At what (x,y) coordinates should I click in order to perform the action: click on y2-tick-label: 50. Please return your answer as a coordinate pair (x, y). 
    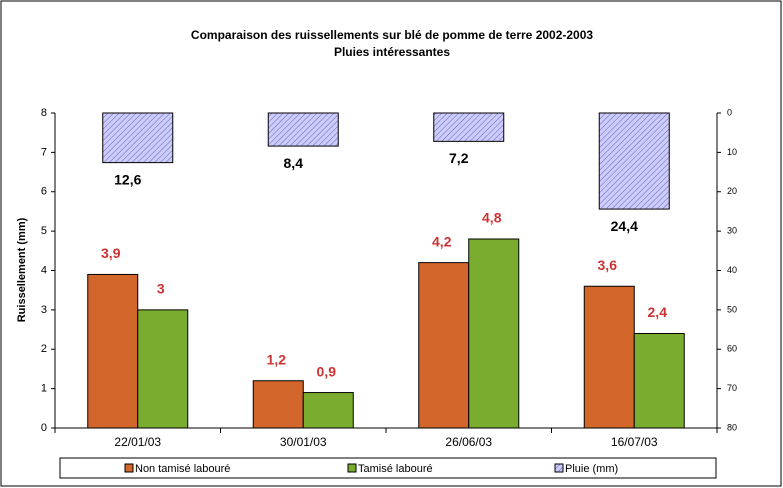
    Looking at the image, I should click on (732, 309).